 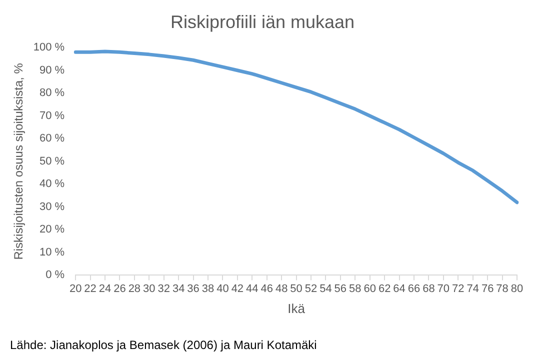 I want to click on y-tick-label: 40 %, so click(x=52, y=184).